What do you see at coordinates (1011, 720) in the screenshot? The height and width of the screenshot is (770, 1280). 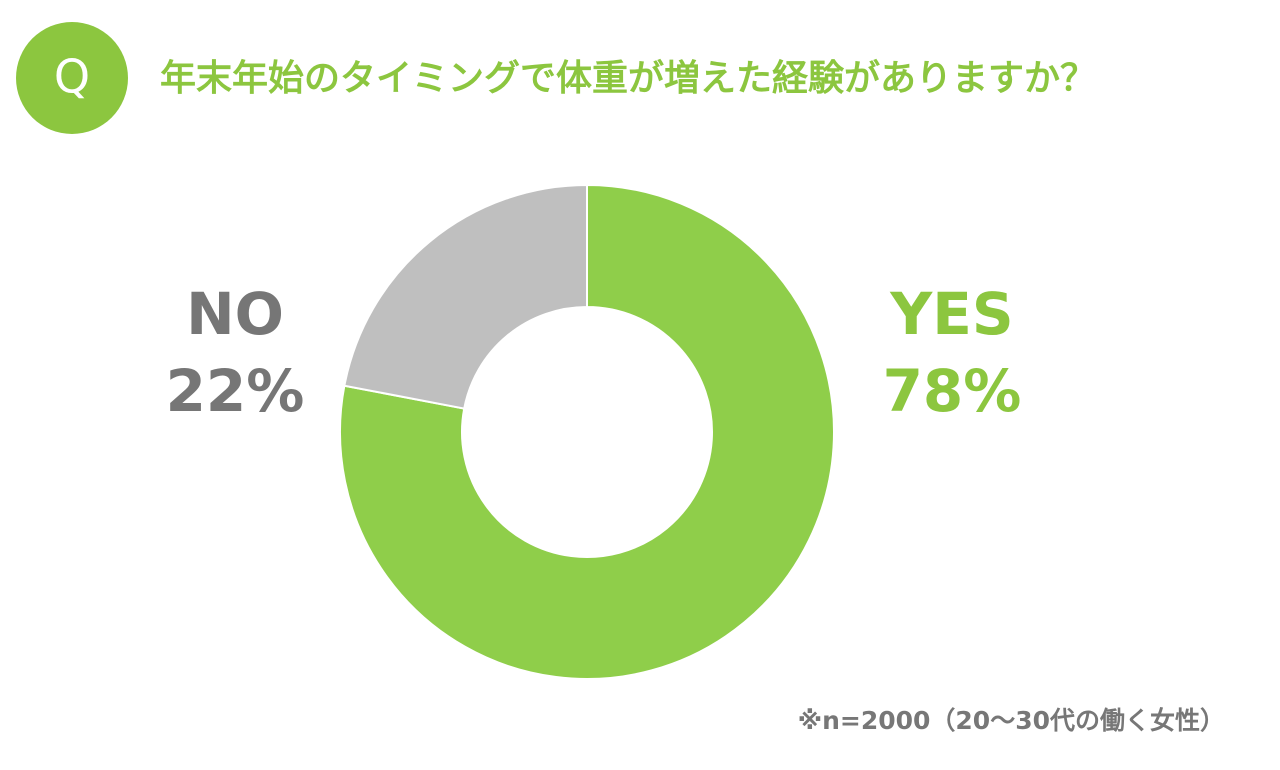 I see `note: ※n=2000（20～30代の働く女性）` at bounding box center [1011, 720].